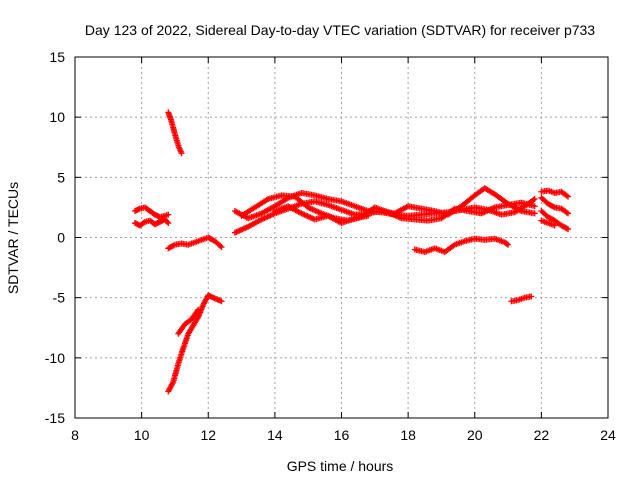 The image size is (640, 480). What do you see at coordinates (608, 435) in the screenshot?
I see `x-tick-label: 24` at bounding box center [608, 435].